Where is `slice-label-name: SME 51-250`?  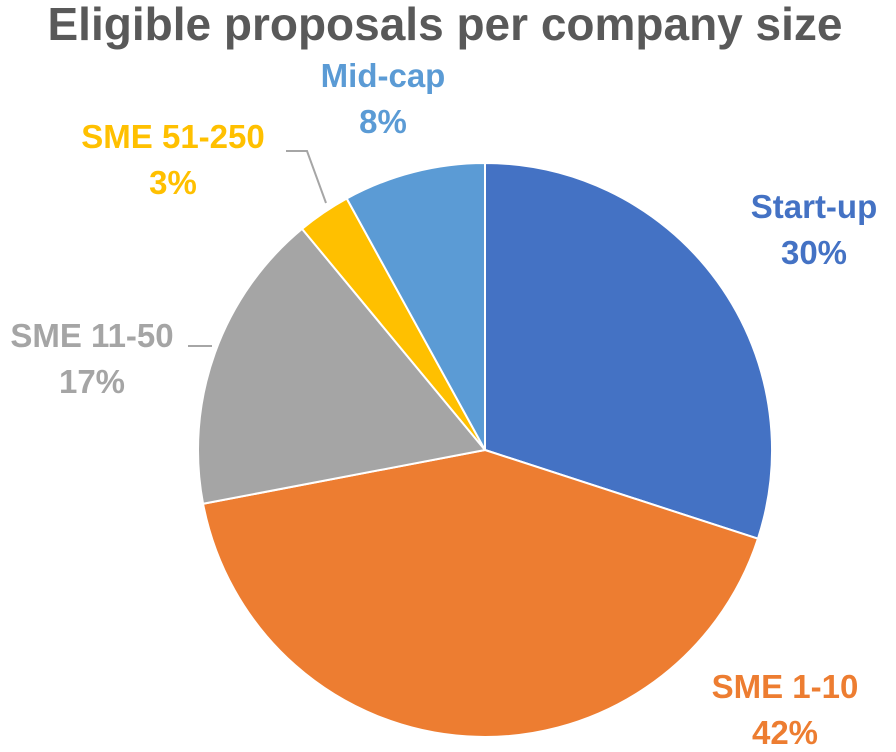 slice-label-name: SME 51-250 is located at coordinates (172, 136).